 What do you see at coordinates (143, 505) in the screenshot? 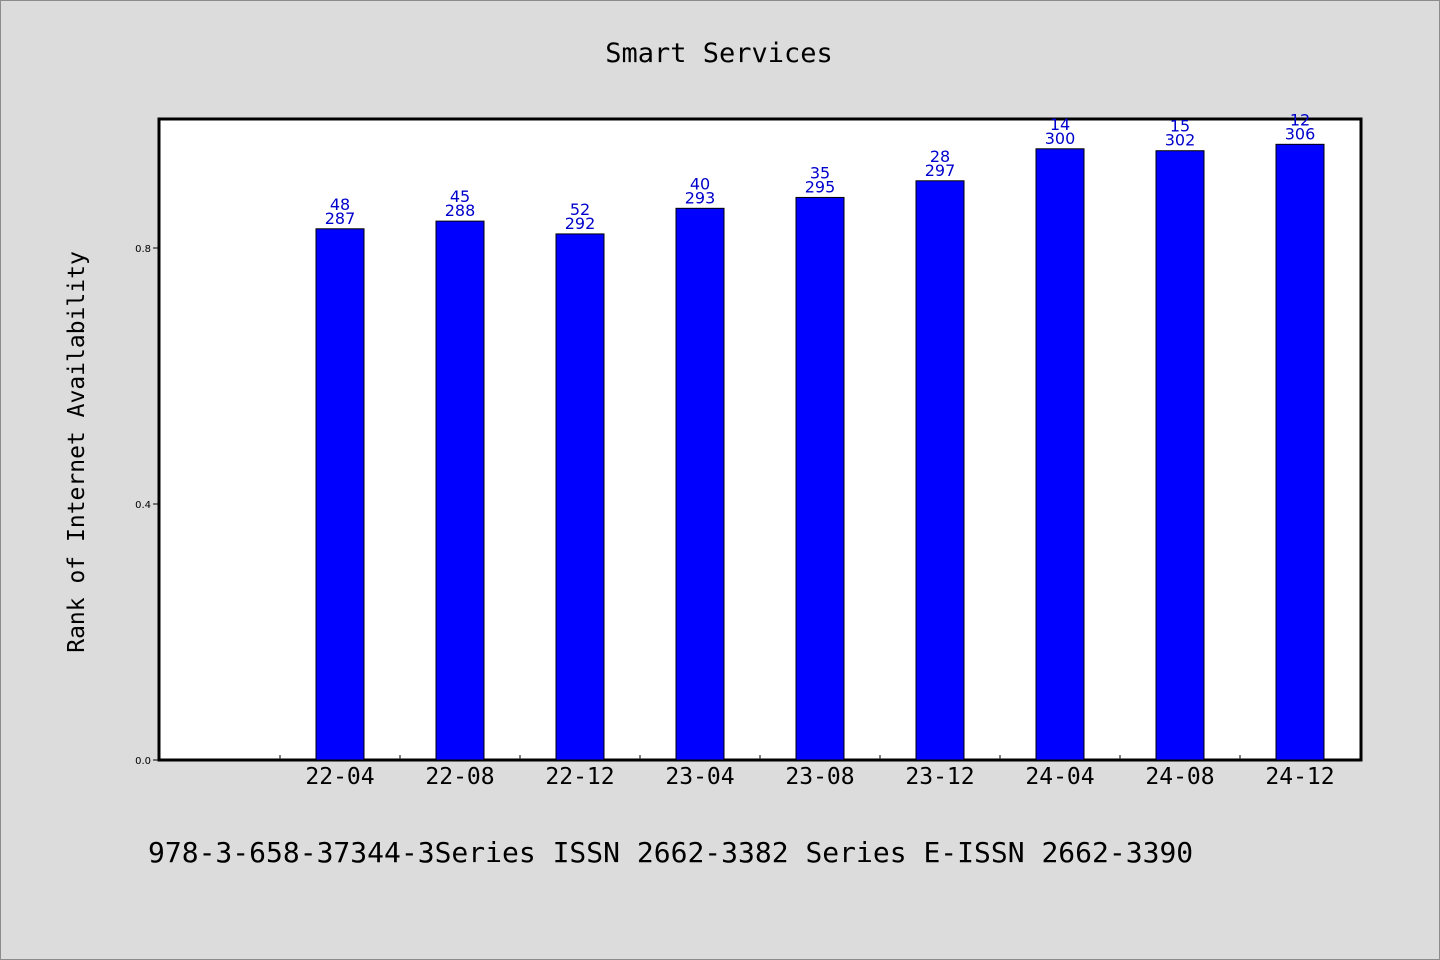
I see `y-tick-label: 0.4` at bounding box center [143, 505].